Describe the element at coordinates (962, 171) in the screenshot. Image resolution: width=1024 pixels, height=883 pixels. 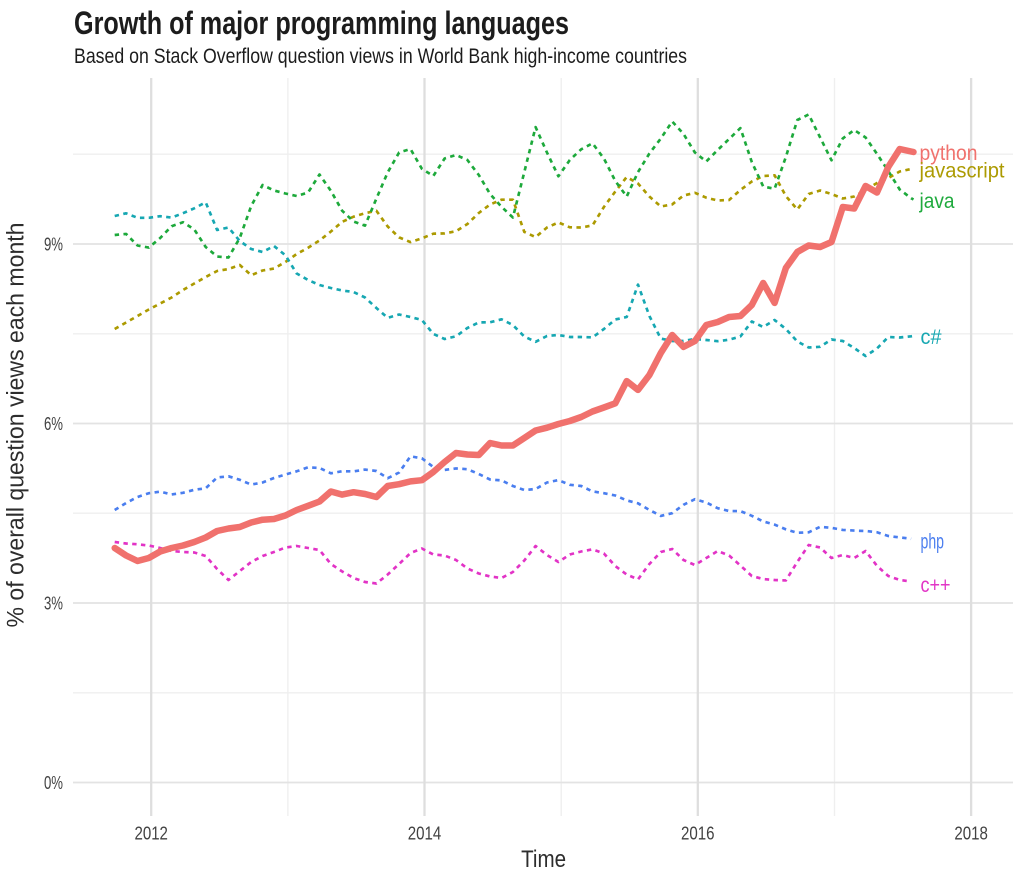
I see `svg-text: javascript` at that location.